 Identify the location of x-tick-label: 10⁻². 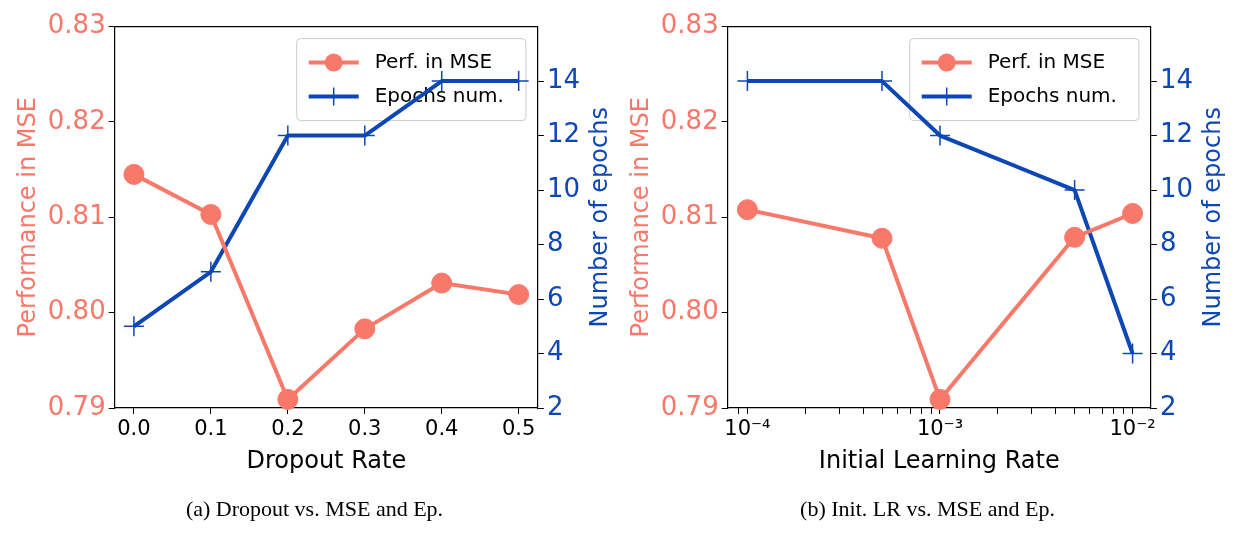
(1132, 428).